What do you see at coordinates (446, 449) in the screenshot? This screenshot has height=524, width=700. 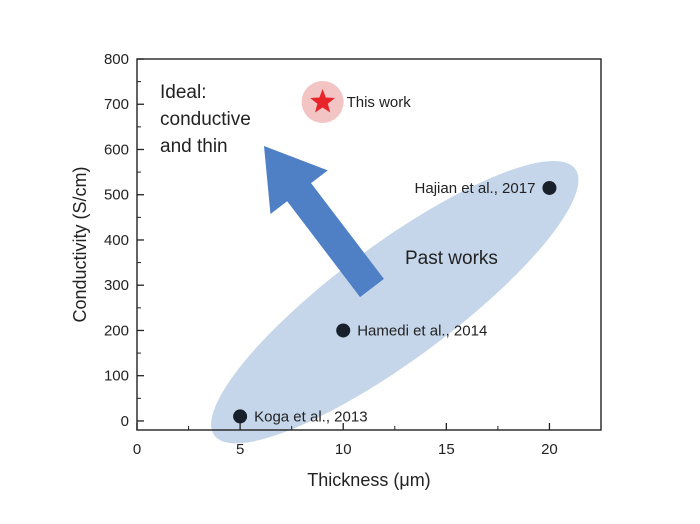 I see `x-tick-label: 15` at bounding box center [446, 449].